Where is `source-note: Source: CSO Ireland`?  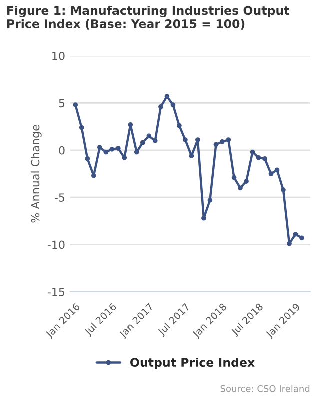
source-note: Source: CSO Ireland is located at coordinates (265, 388).